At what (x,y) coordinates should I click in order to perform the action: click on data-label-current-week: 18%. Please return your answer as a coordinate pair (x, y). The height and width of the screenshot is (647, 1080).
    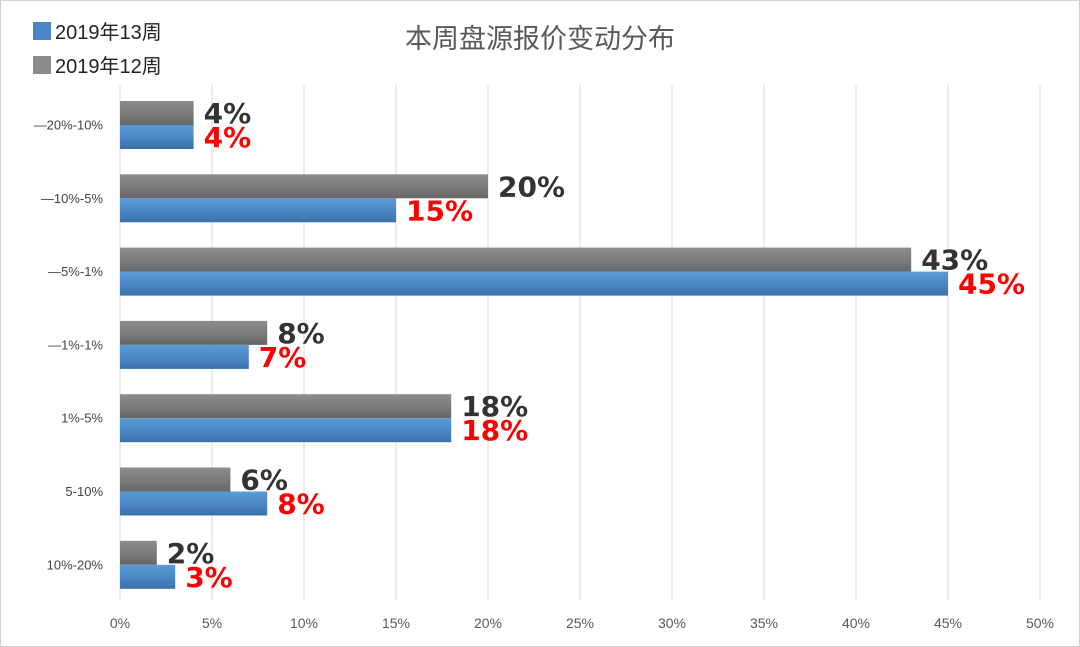
    Looking at the image, I should click on (494, 430).